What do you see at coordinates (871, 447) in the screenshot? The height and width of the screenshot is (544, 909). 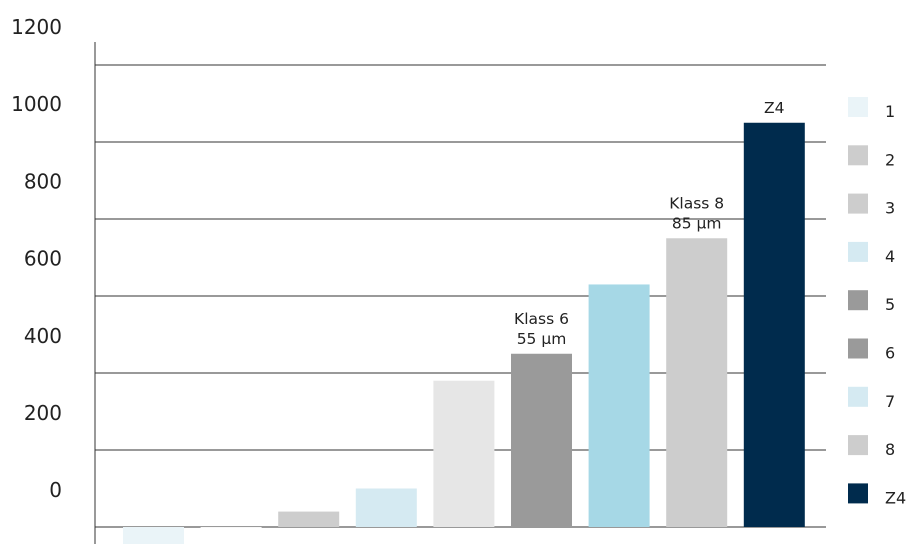 I see `legend-entry-8: 8` at bounding box center [871, 447].